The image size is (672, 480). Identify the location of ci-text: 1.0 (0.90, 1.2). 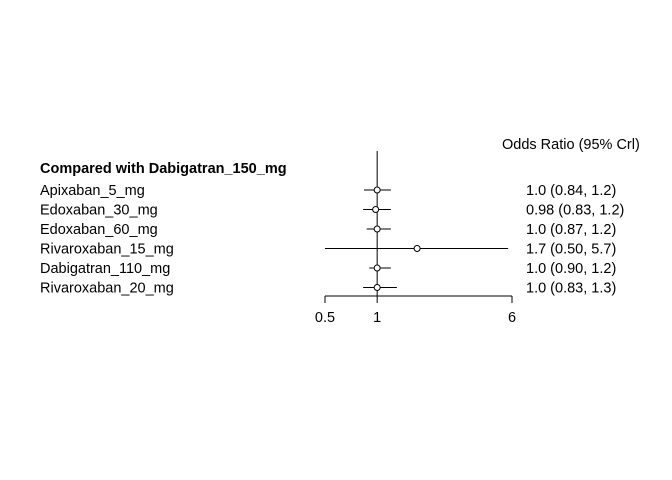
(571, 269).